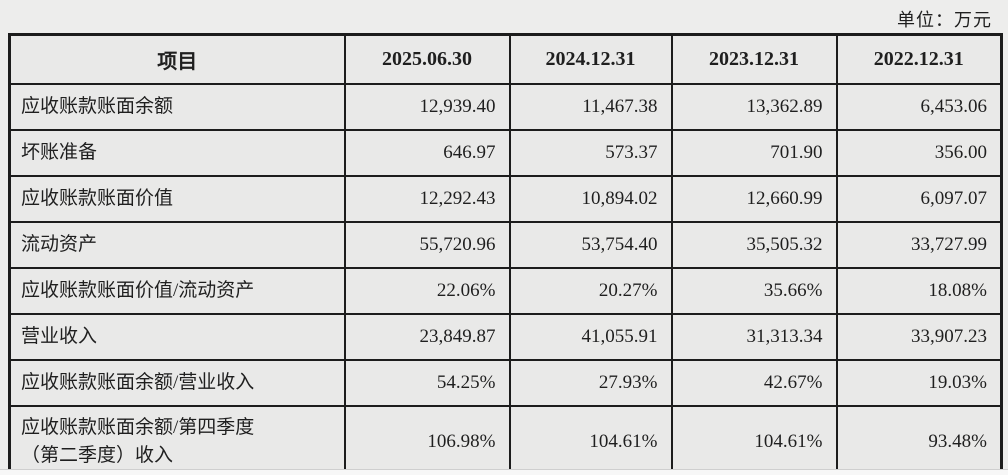 The width and height of the screenshot is (1008, 475). Describe the element at coordinates (919, 107) in the screenshot. I see `table-cell: 6,453.06` at that location.